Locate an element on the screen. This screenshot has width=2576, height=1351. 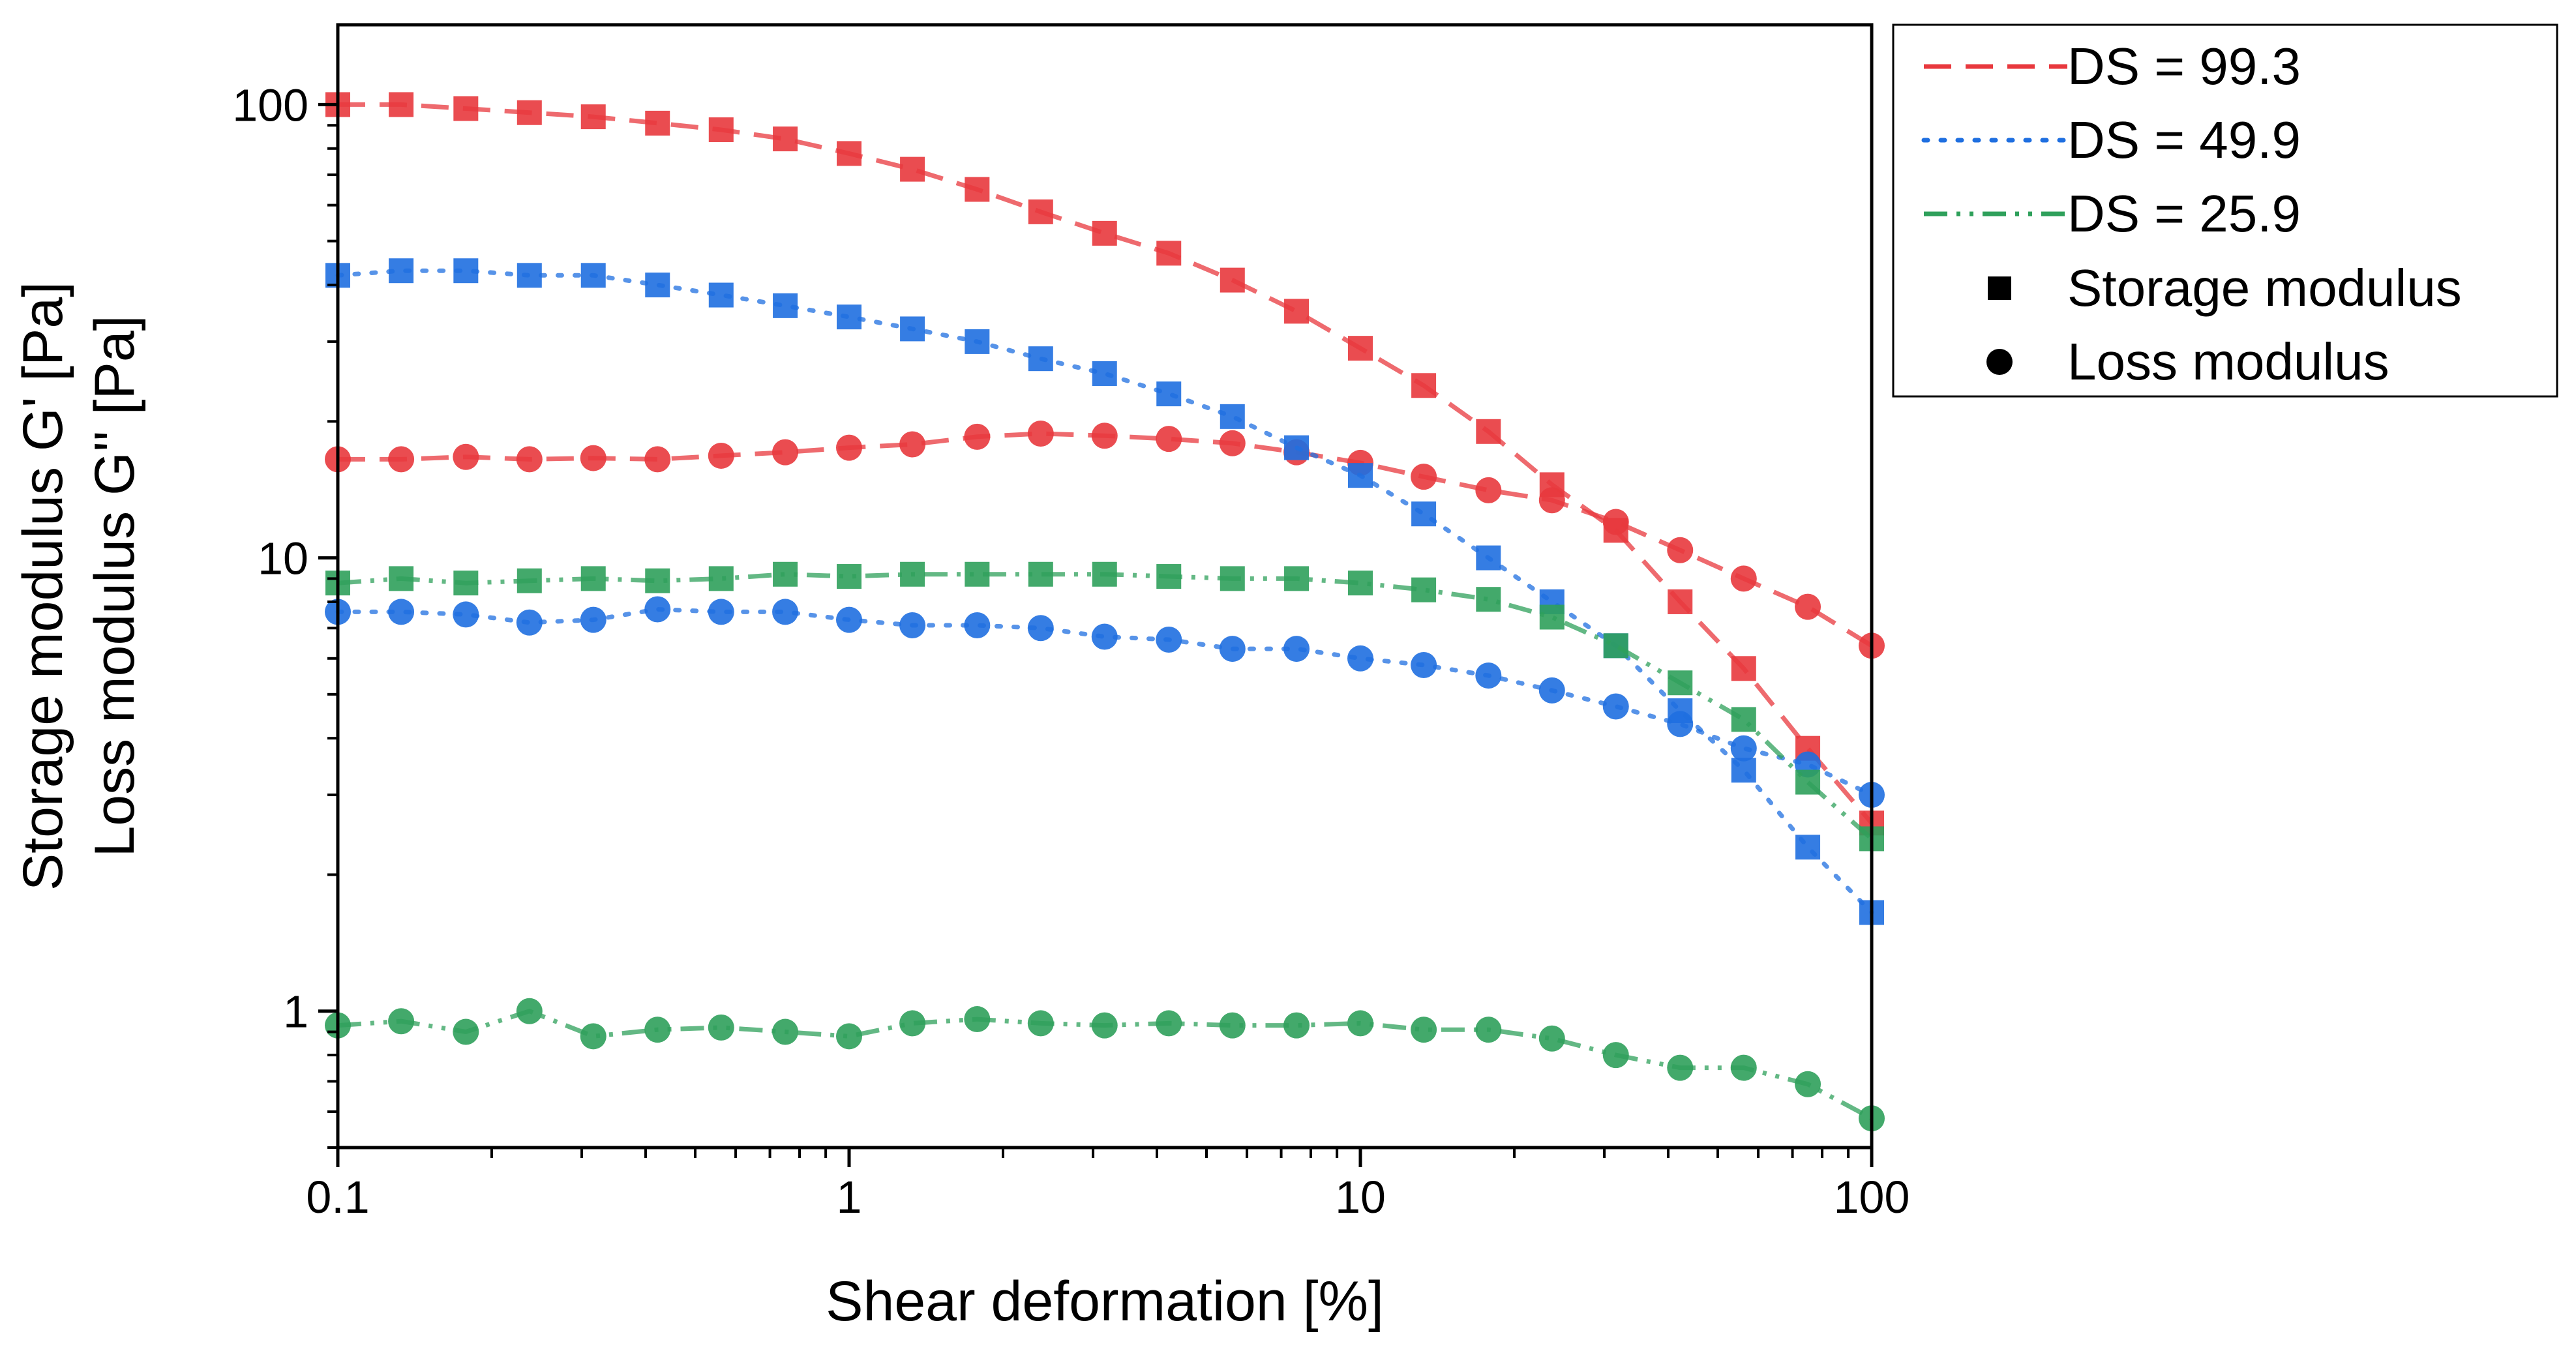
y-tick-label: 100 is located at coordinates (270, 105).